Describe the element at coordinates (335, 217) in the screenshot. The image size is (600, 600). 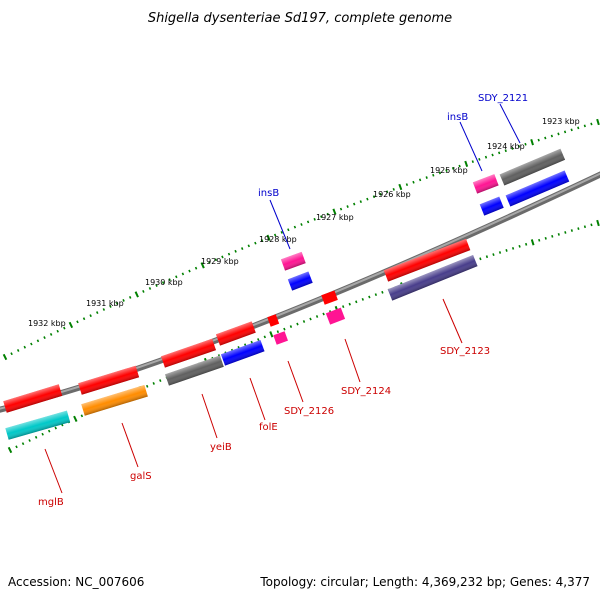
I see `scale-label: 1927 kbp` at that location.